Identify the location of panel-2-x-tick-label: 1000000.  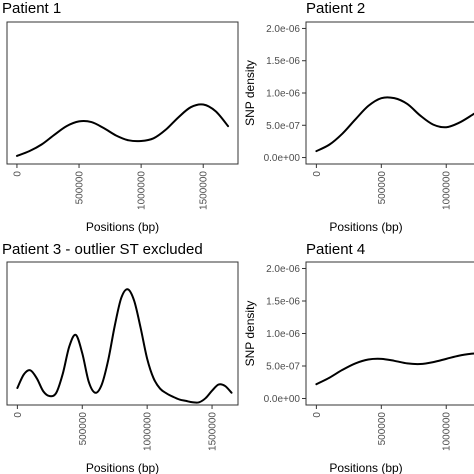
(447, 190).